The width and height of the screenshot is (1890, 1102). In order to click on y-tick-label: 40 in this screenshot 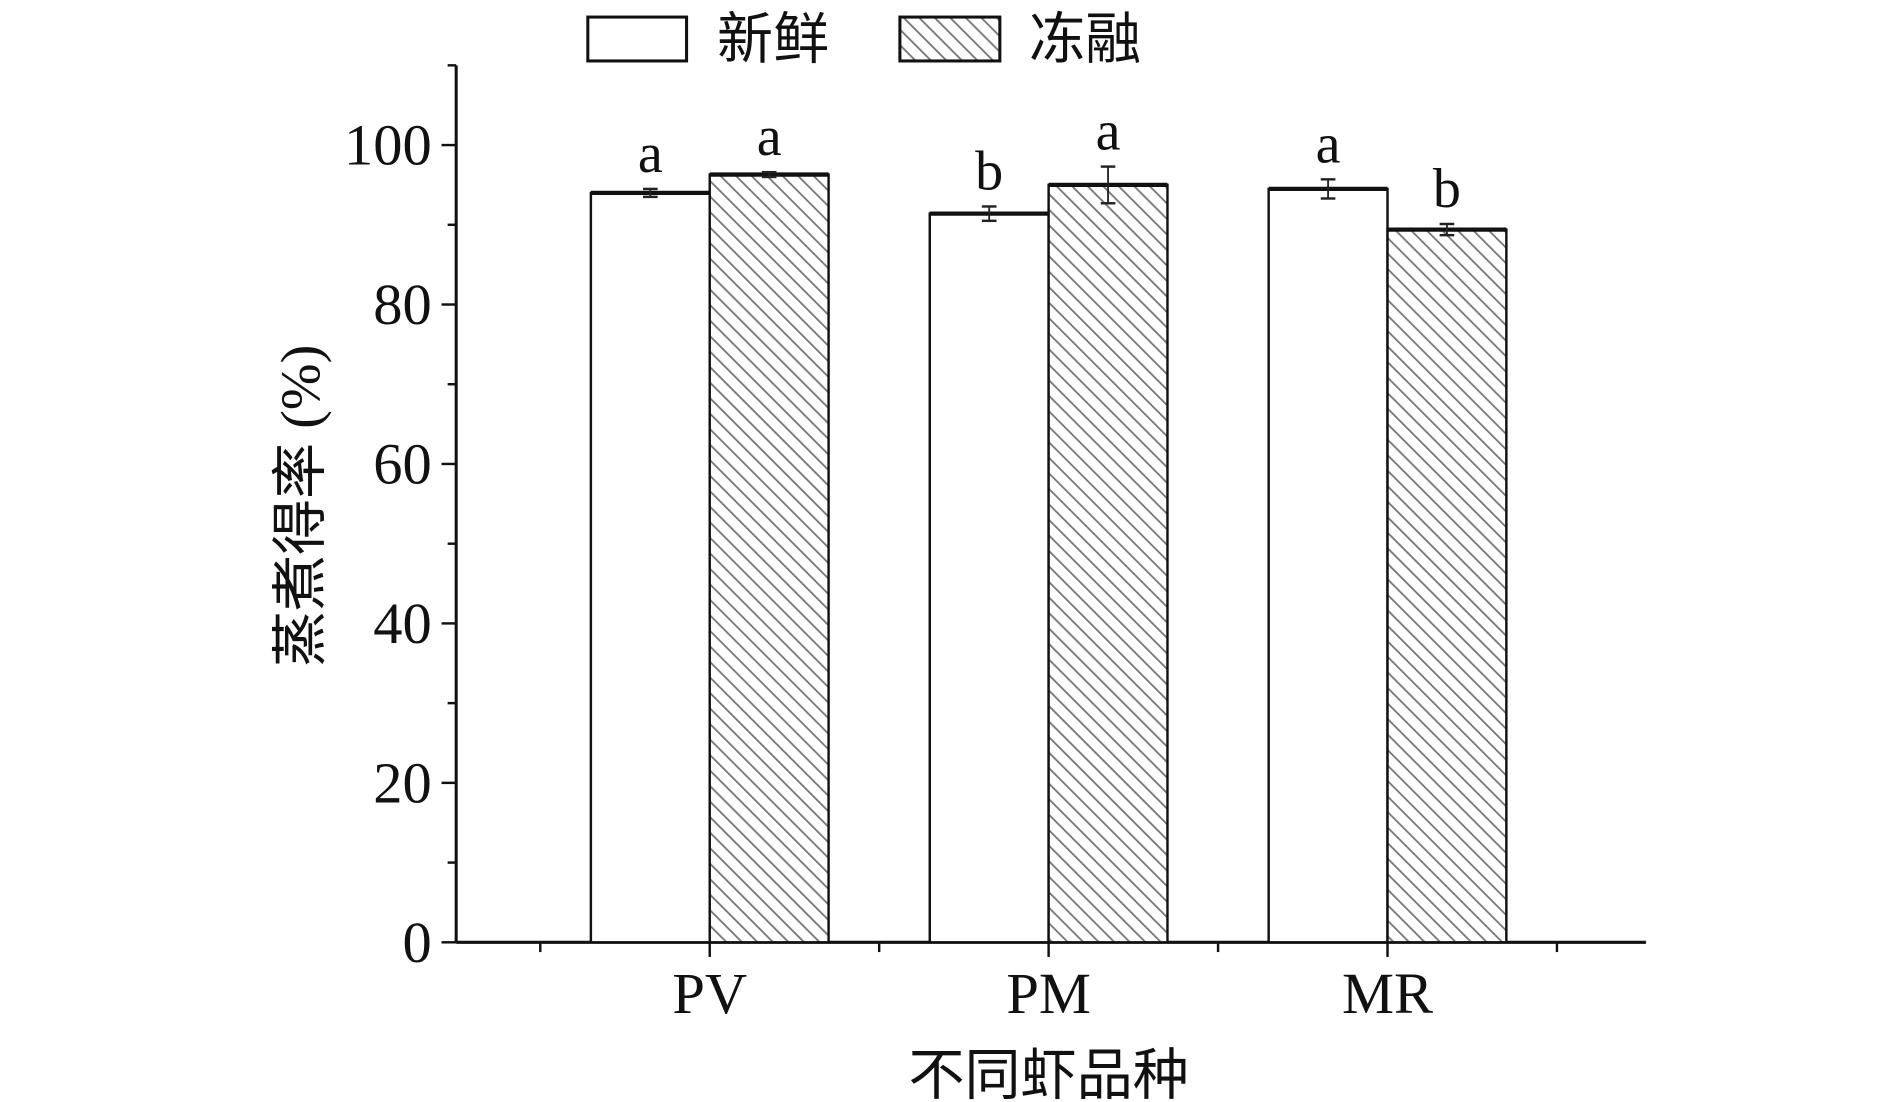, I will do `click(402, 623)`.